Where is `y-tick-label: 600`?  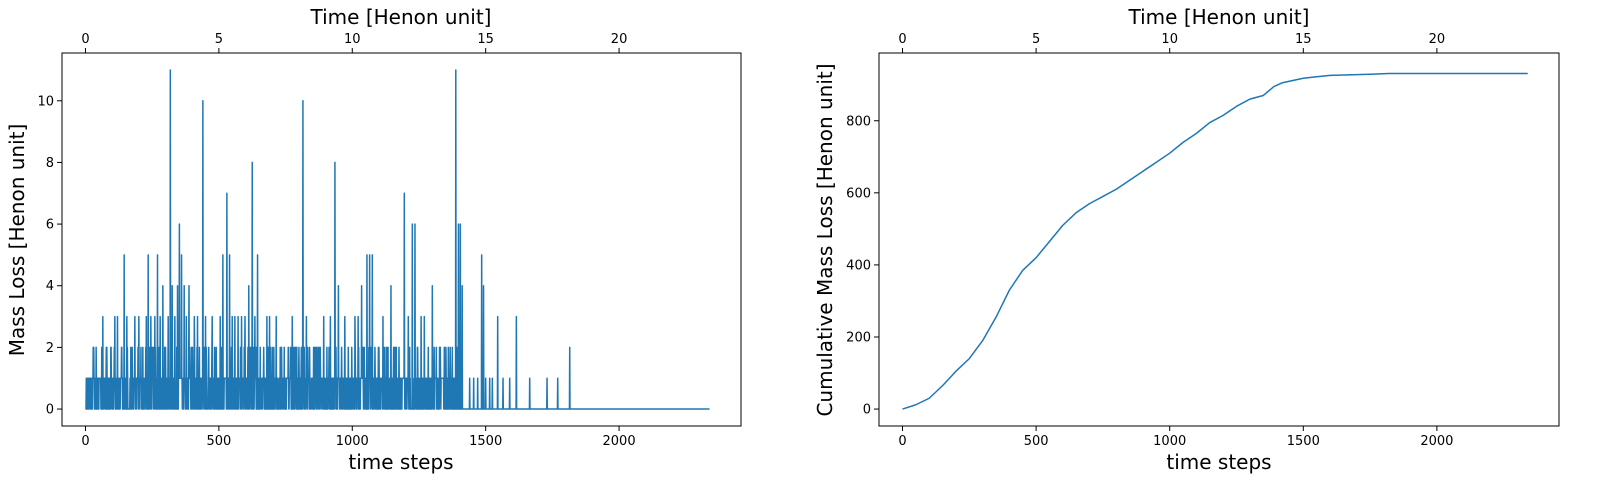
y-tick-label: 600 is located at coordinates (858, 193).